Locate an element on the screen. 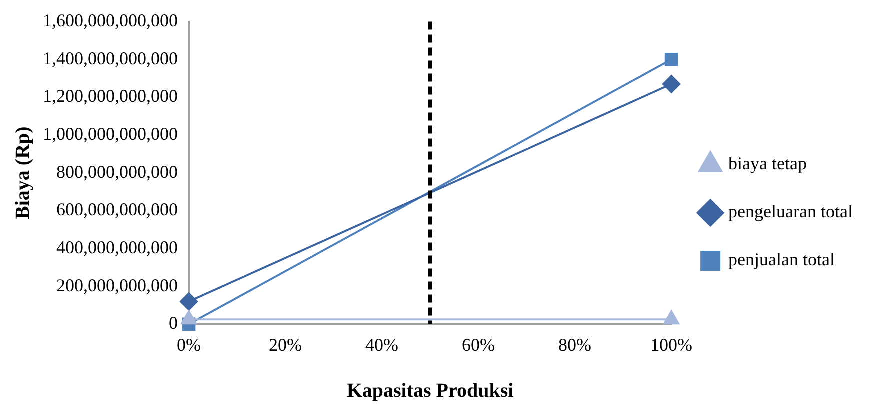  x-tick-label: 0% is located at coordinates (189, 344).